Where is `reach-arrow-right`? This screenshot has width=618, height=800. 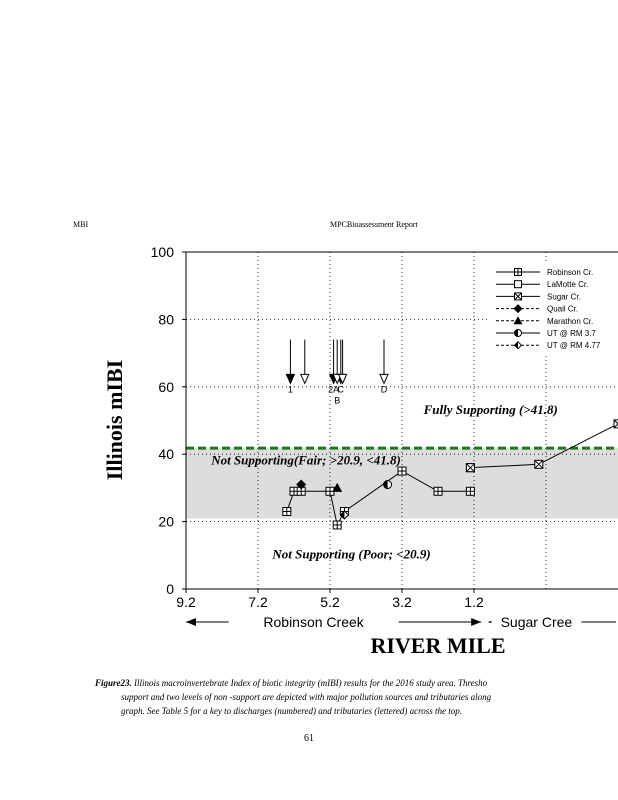
reach-arrow-right is located at coordinates (476, 622).